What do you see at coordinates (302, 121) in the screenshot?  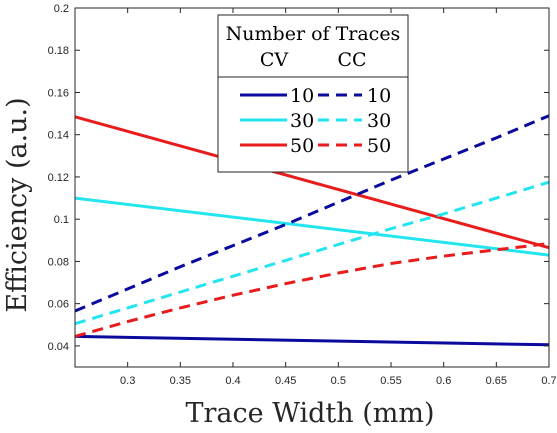 I see `legend-label-cv-30: 30` at bounding box center [302, 121].